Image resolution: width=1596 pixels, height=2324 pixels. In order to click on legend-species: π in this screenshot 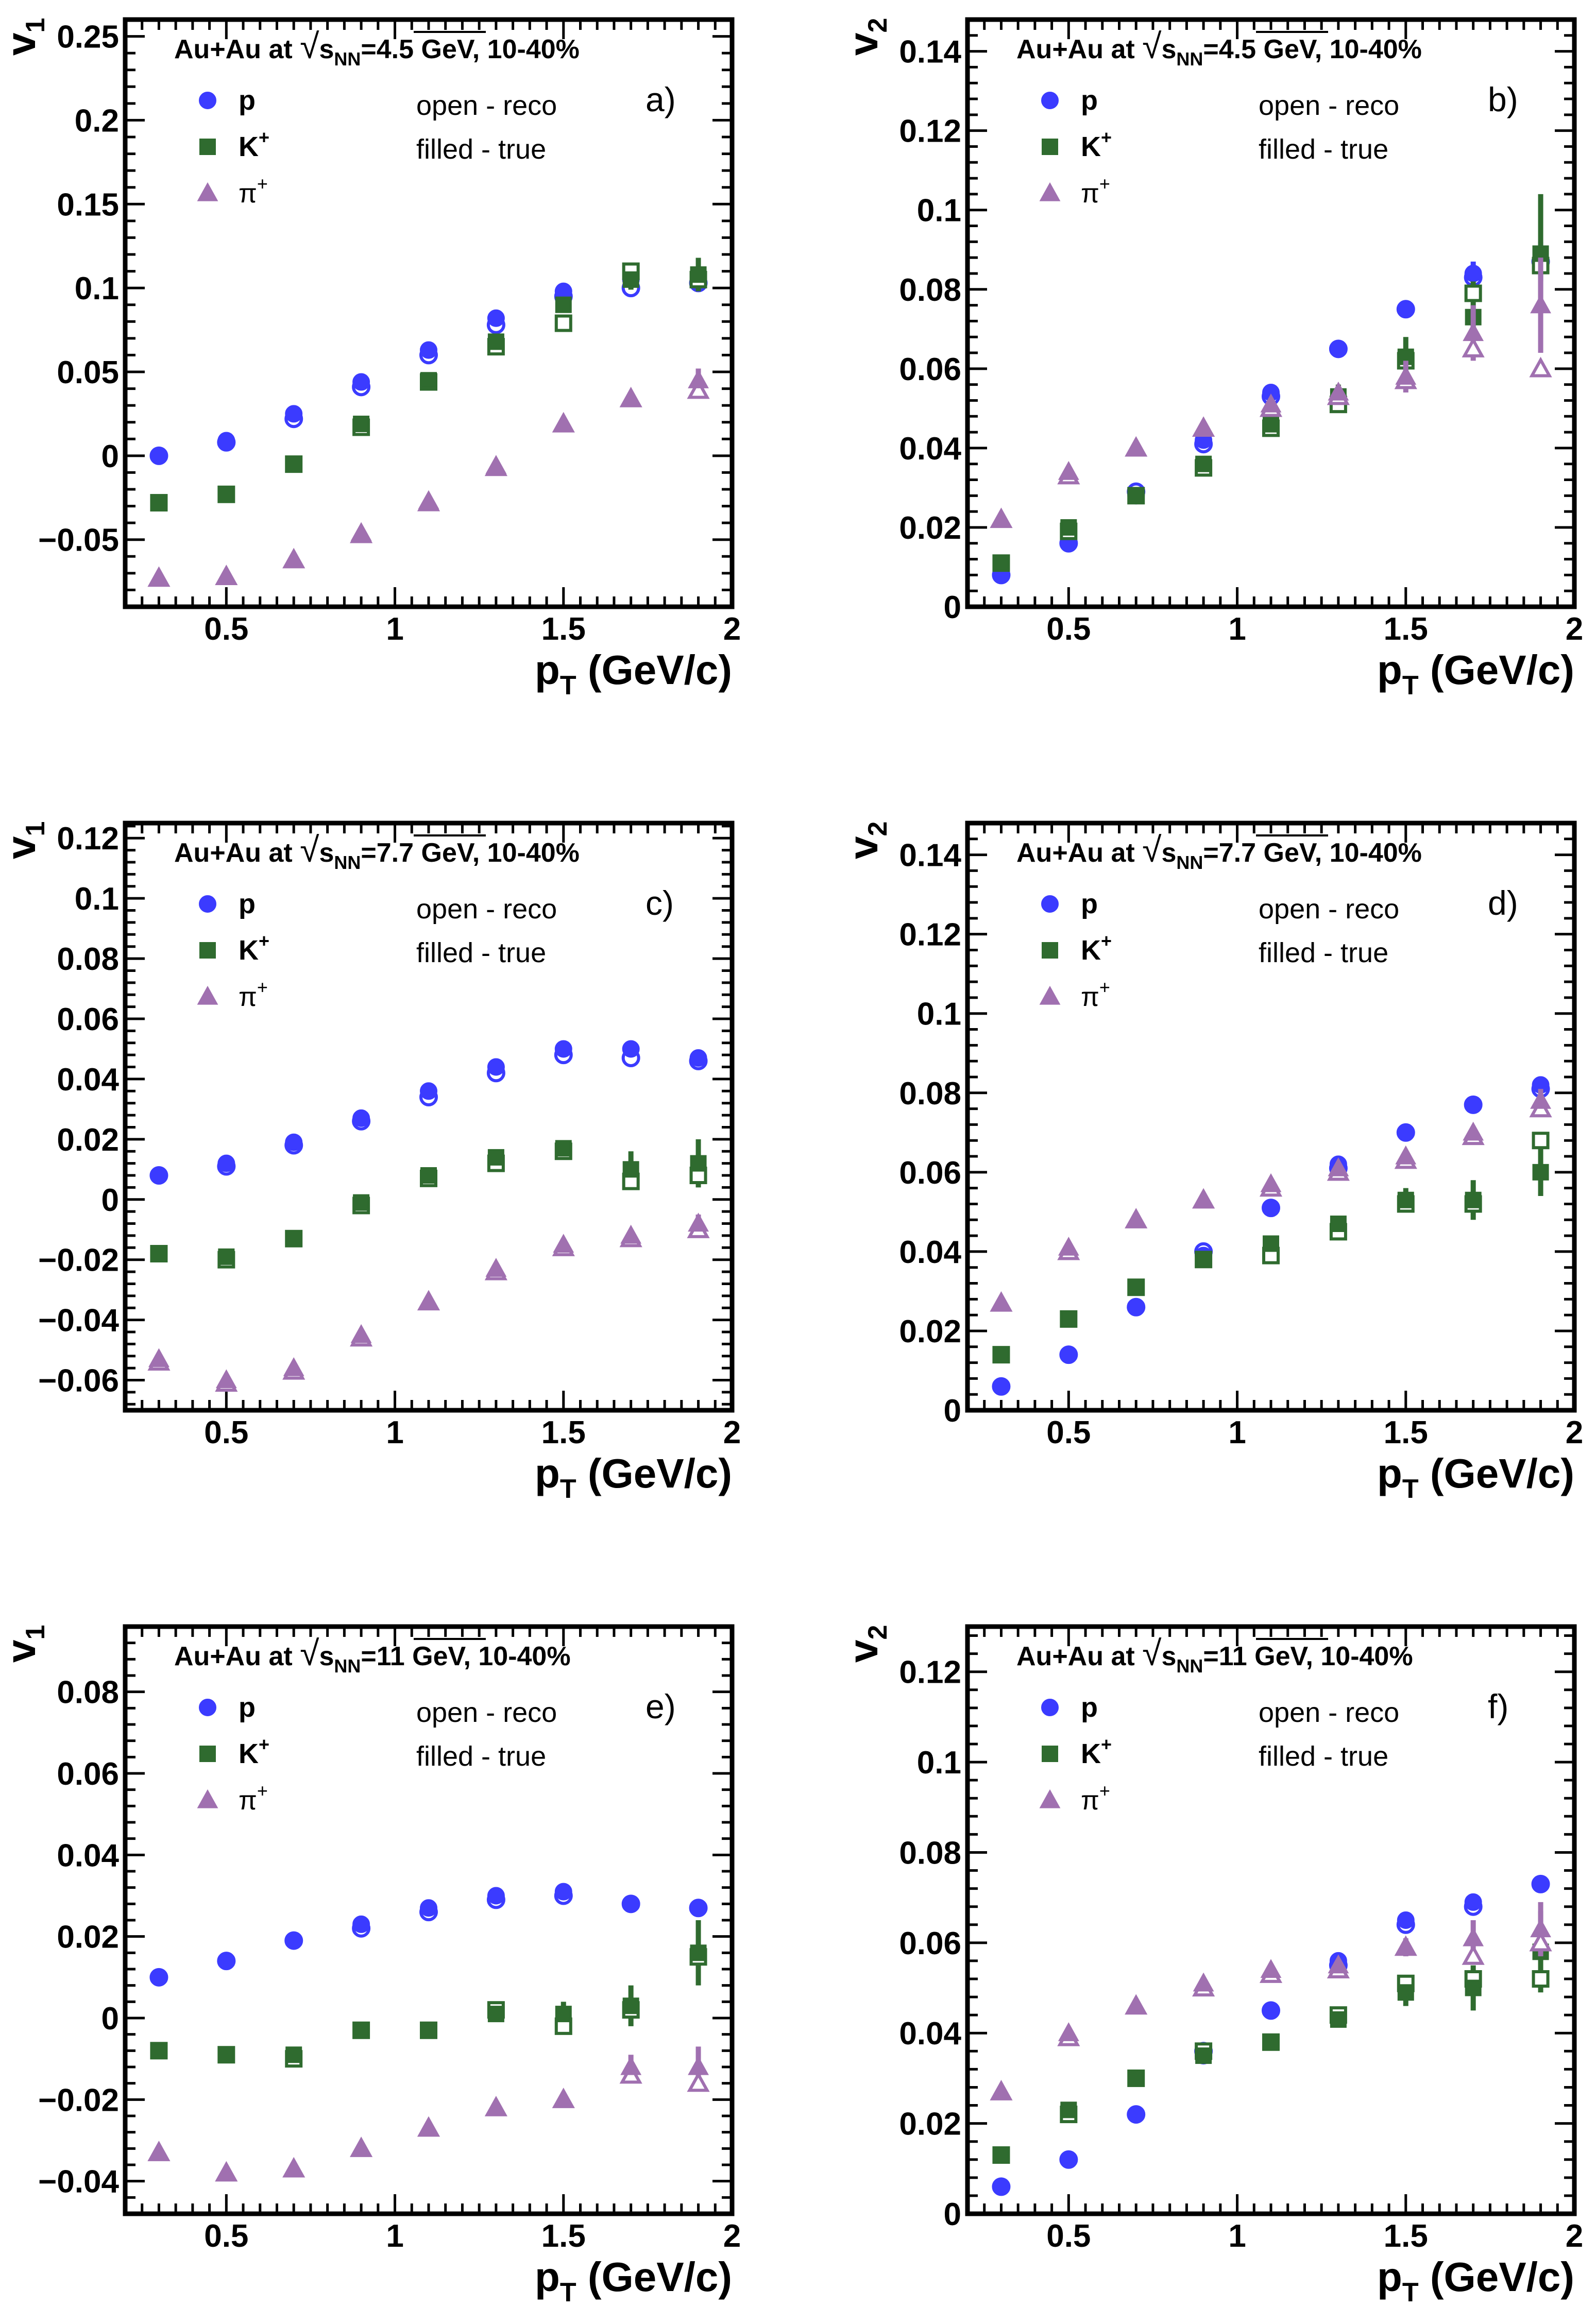, I will do `click(1090, 1801)`.